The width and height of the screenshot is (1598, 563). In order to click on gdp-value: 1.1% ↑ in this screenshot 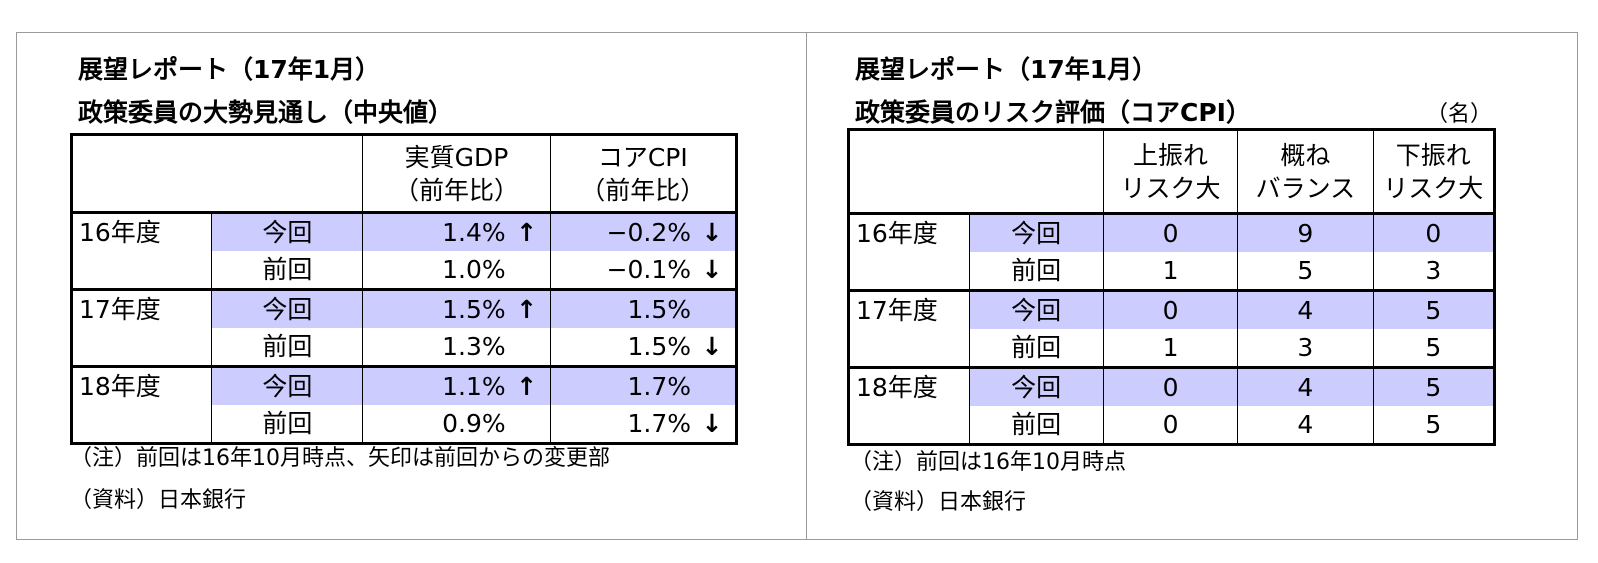, I will do `click(456, 385)`.